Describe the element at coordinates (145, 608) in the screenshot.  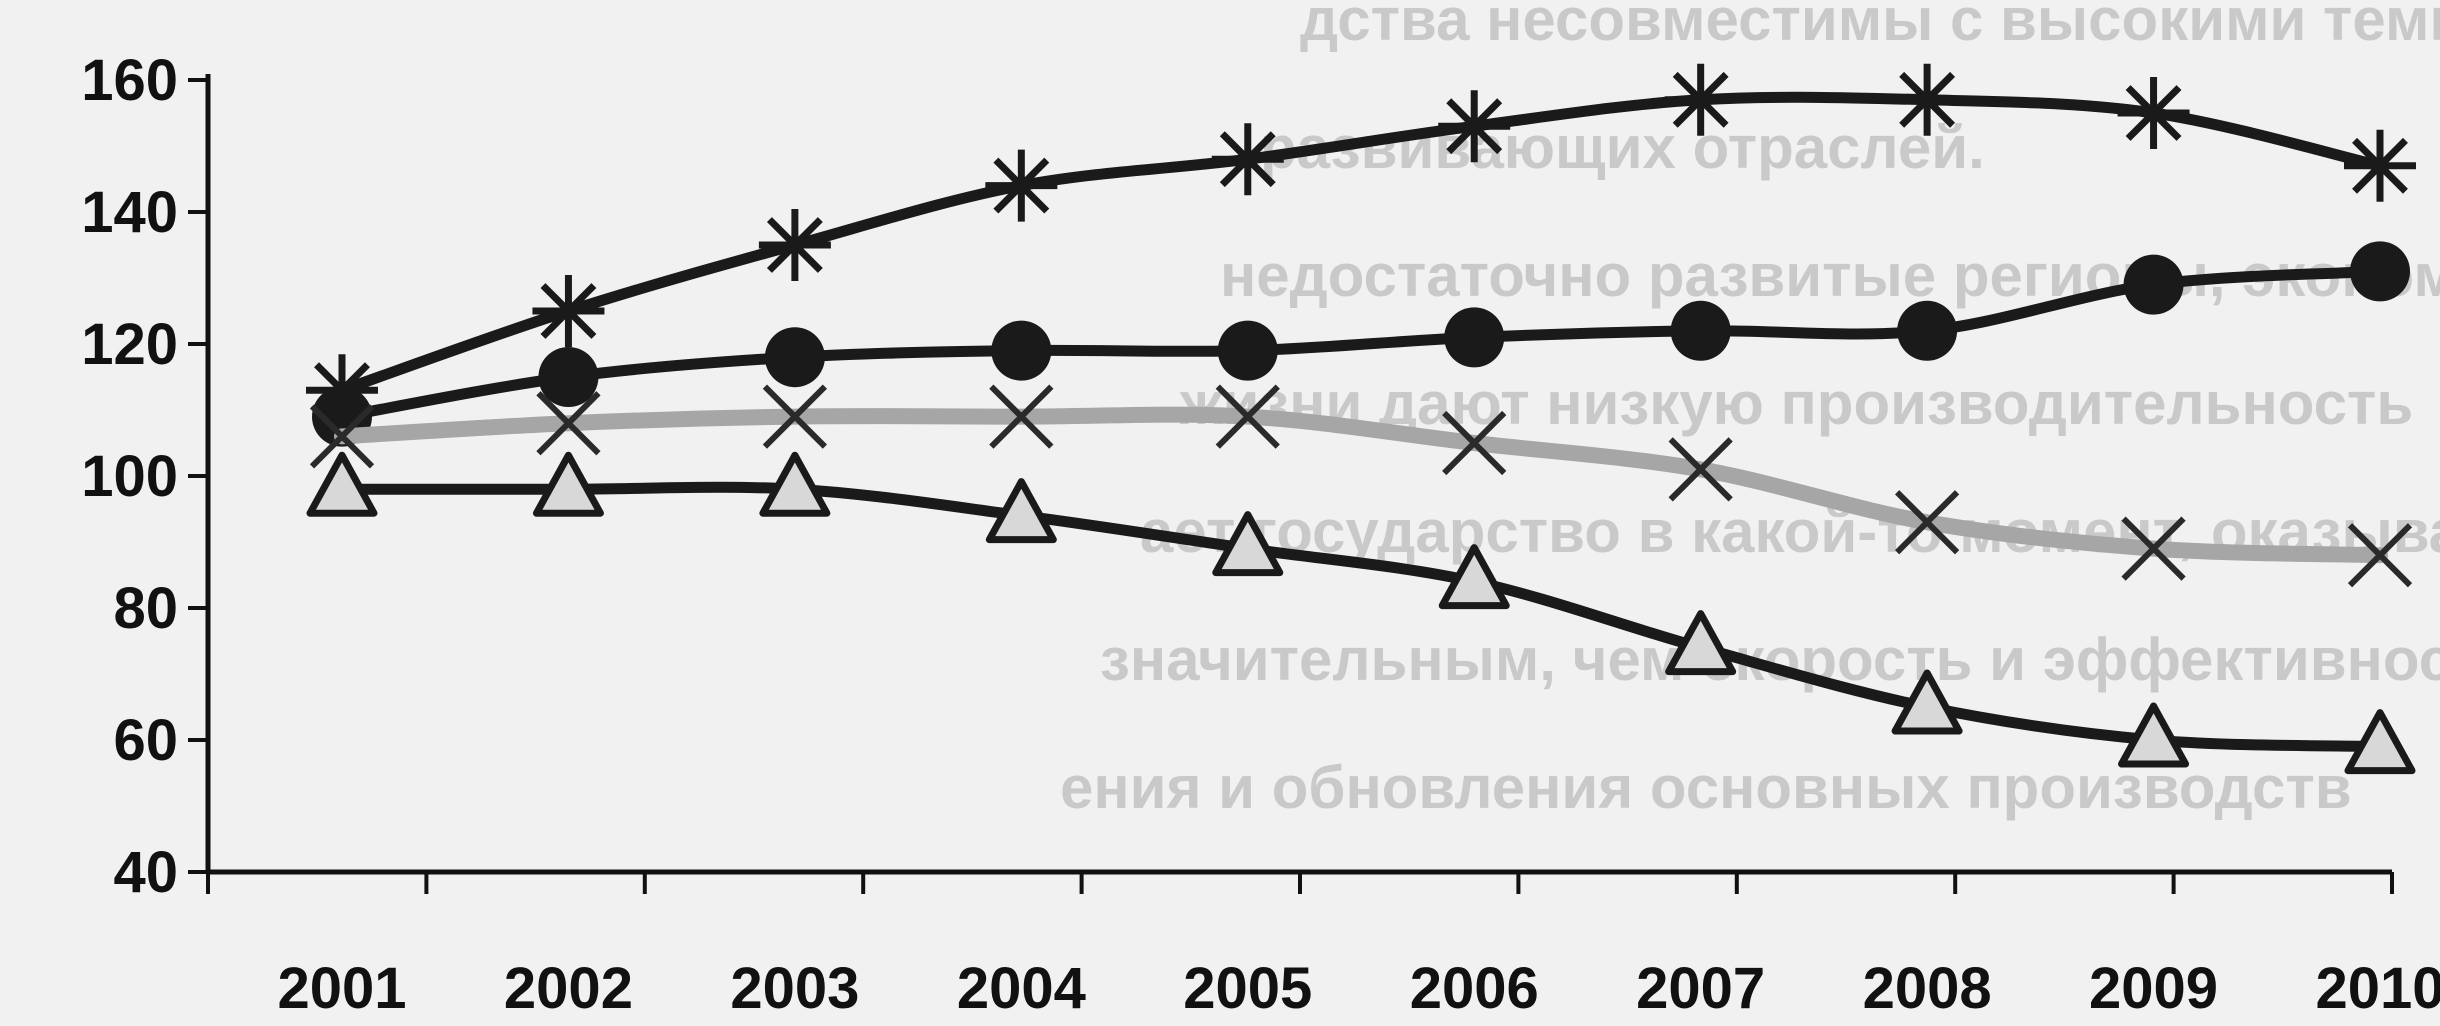
I see `y-tick-label: 80` at that location.